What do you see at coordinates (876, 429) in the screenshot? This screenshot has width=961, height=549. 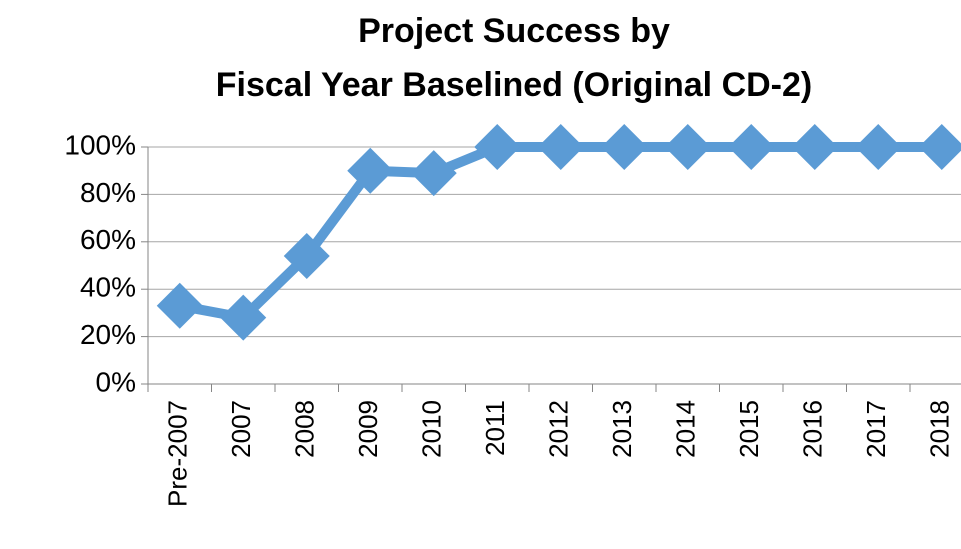 I see `x-tick-label: 2017` at bounding box center [876, 429].